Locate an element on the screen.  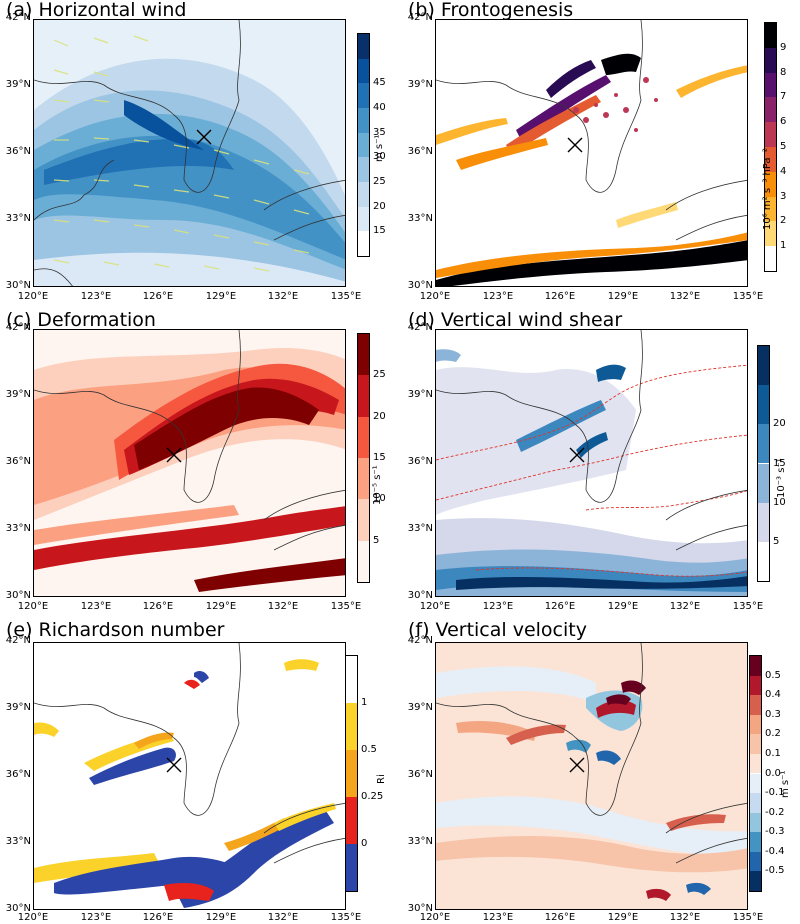
colorbar-tick-label: 0.0 is located at coordinates (773, 773).